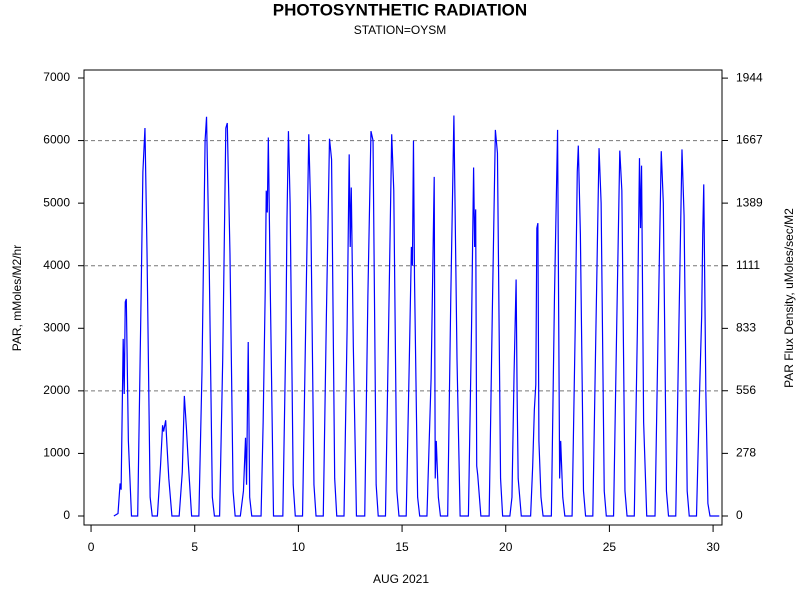  Describe the element at coordinates (56, 453) in the screenshot. I see `y-tick-label: 1000` at that location.